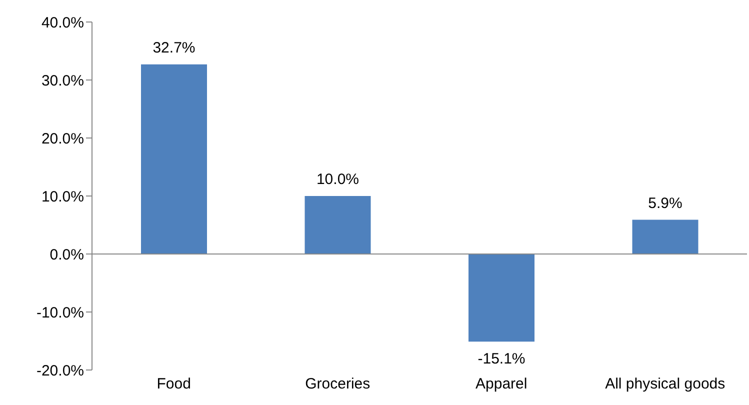  I want to click on data-label: -15.1%, so click(502, 359).